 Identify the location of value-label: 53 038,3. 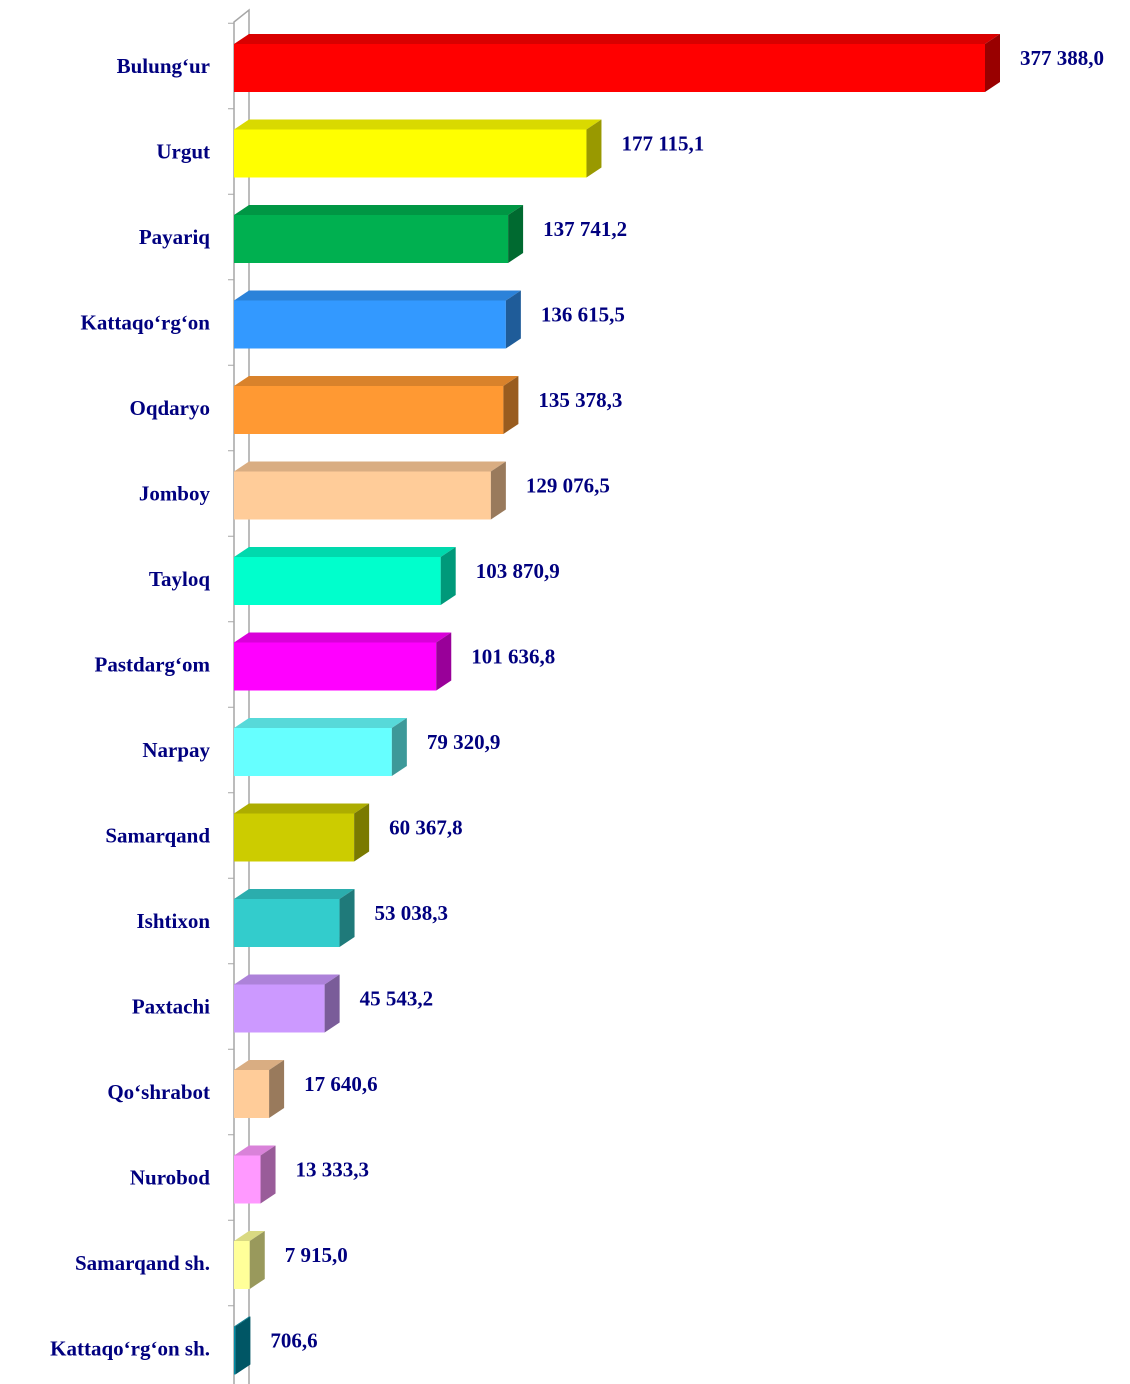
(412, 913).